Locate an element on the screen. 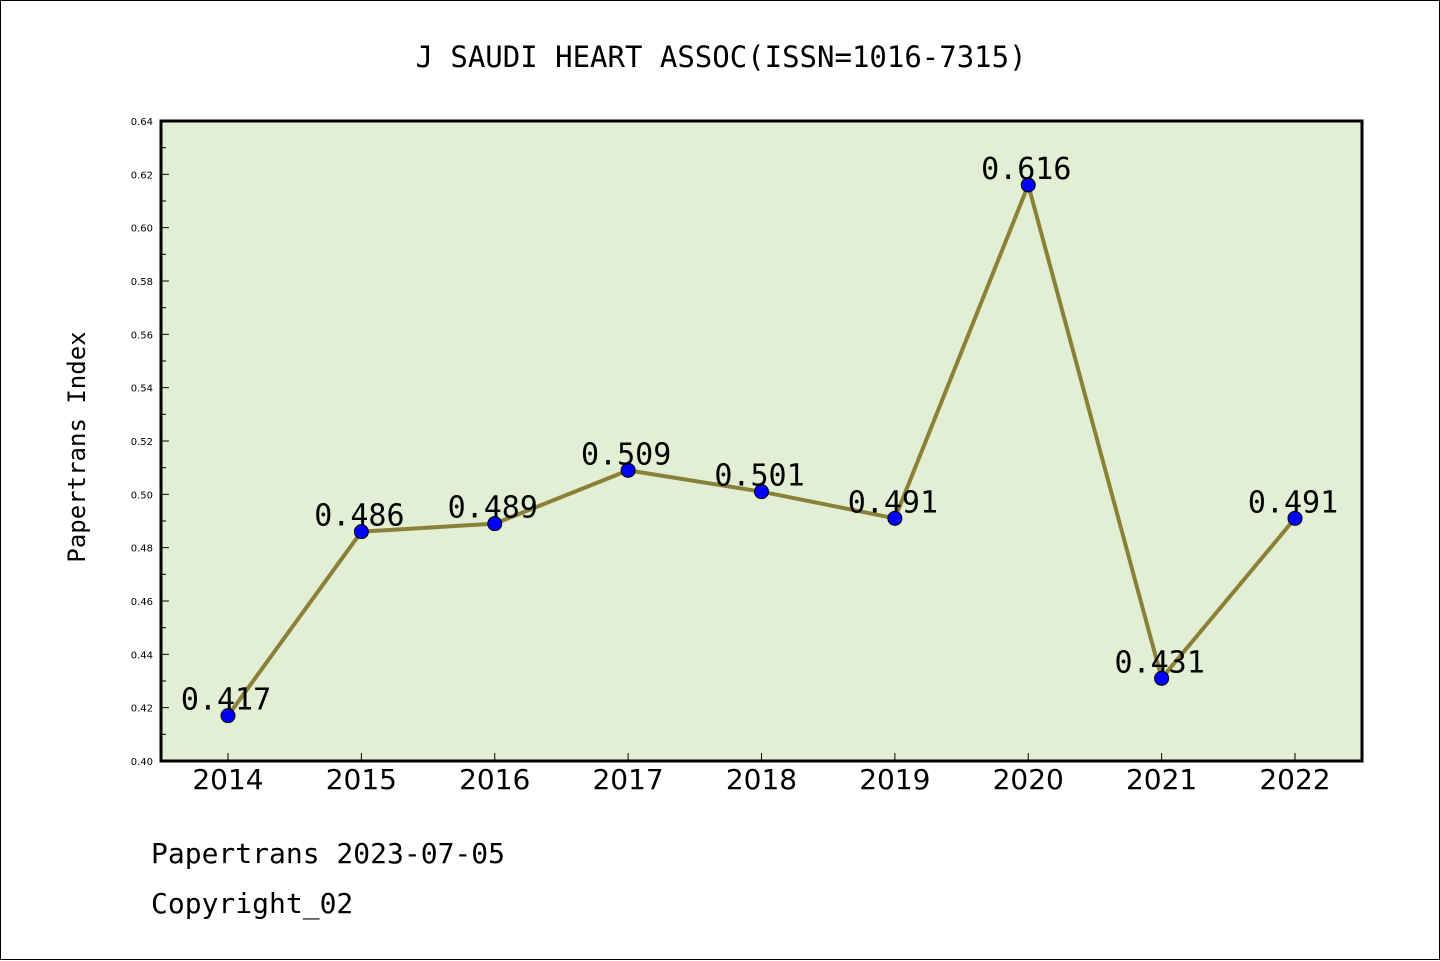 This screenshot has height=961, width=1440. y-tick-label: 0.64 is located at coordinates (142, 122).